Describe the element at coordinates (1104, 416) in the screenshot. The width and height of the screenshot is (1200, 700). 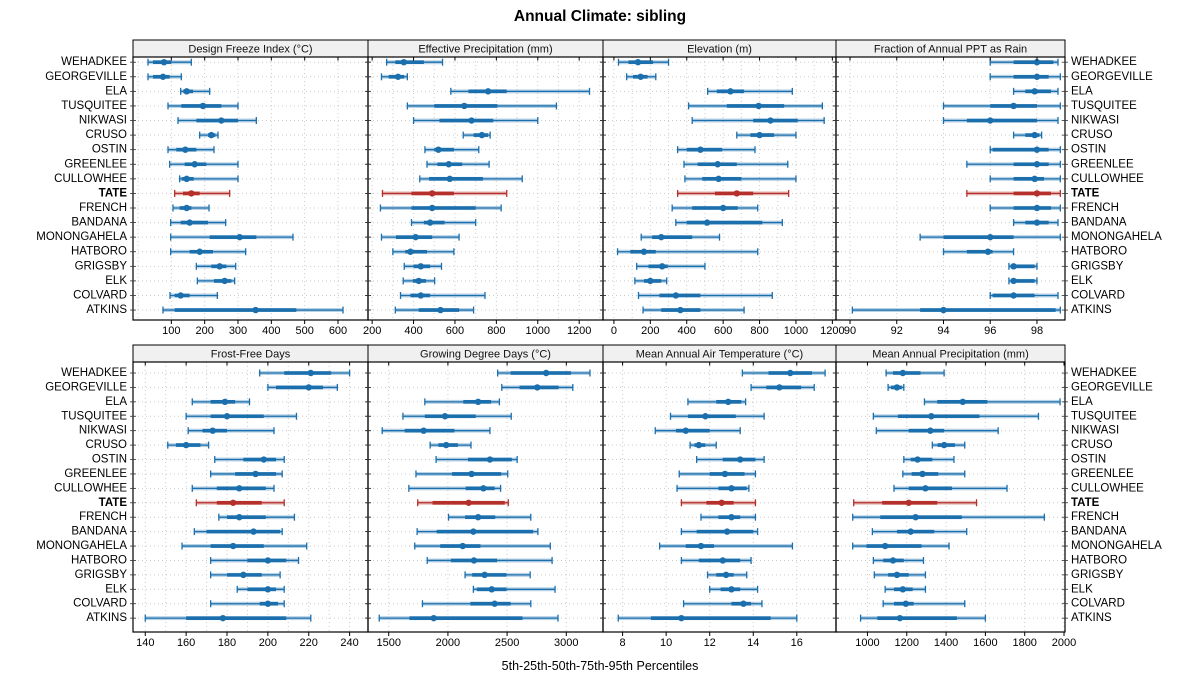
I see `station-label-right: TUSQUITEE` at that location.